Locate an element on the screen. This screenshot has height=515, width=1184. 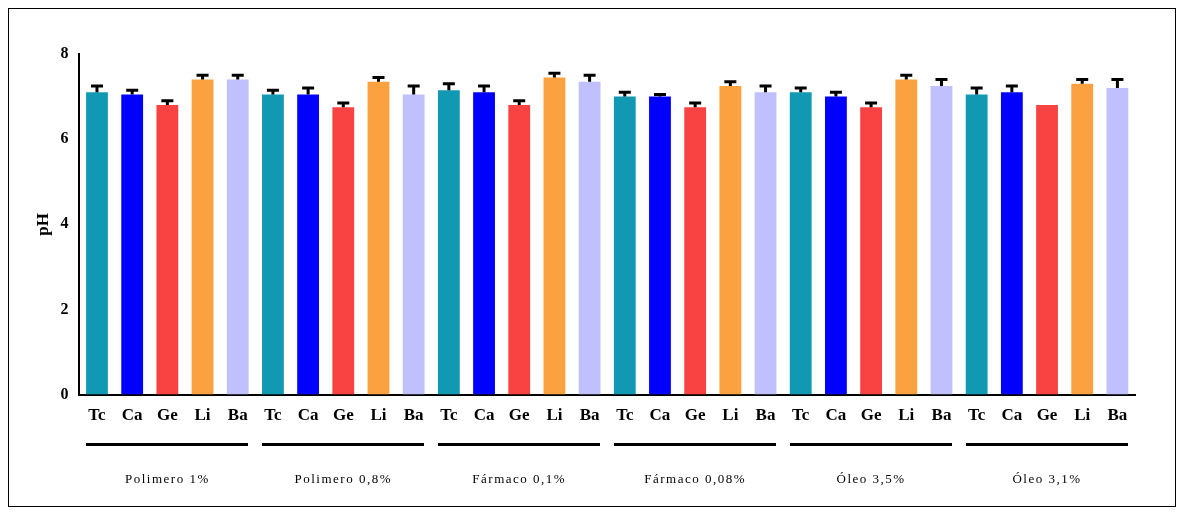
text: Óleo 3,1% is located at coordinates (1047, 479).